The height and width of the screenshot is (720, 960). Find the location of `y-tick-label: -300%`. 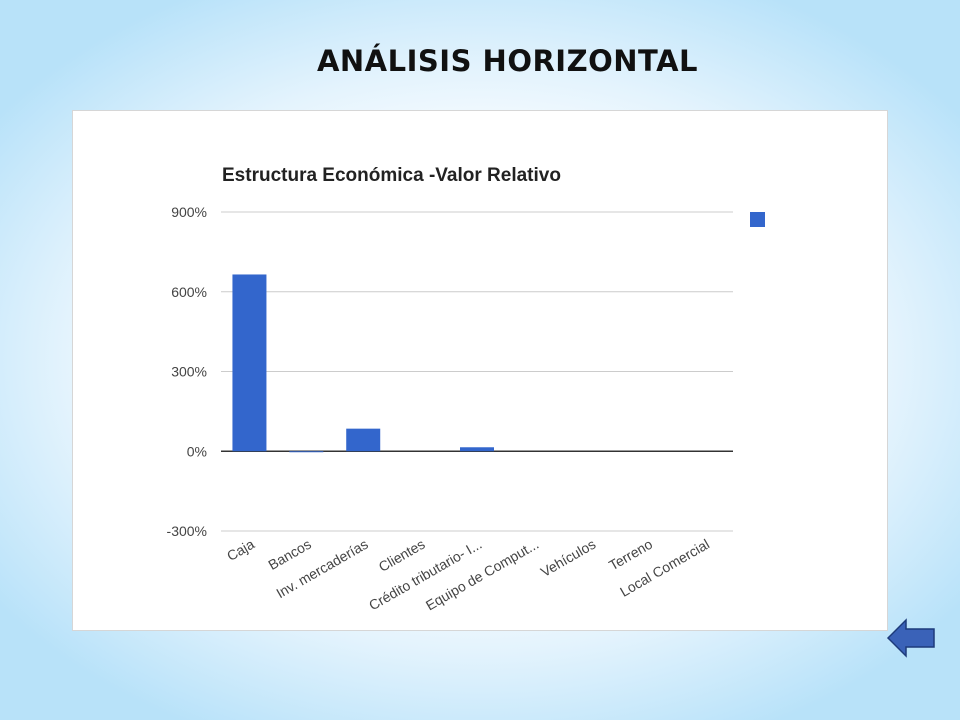

y-tick-label: -300% is located at coordinates (187, 531).